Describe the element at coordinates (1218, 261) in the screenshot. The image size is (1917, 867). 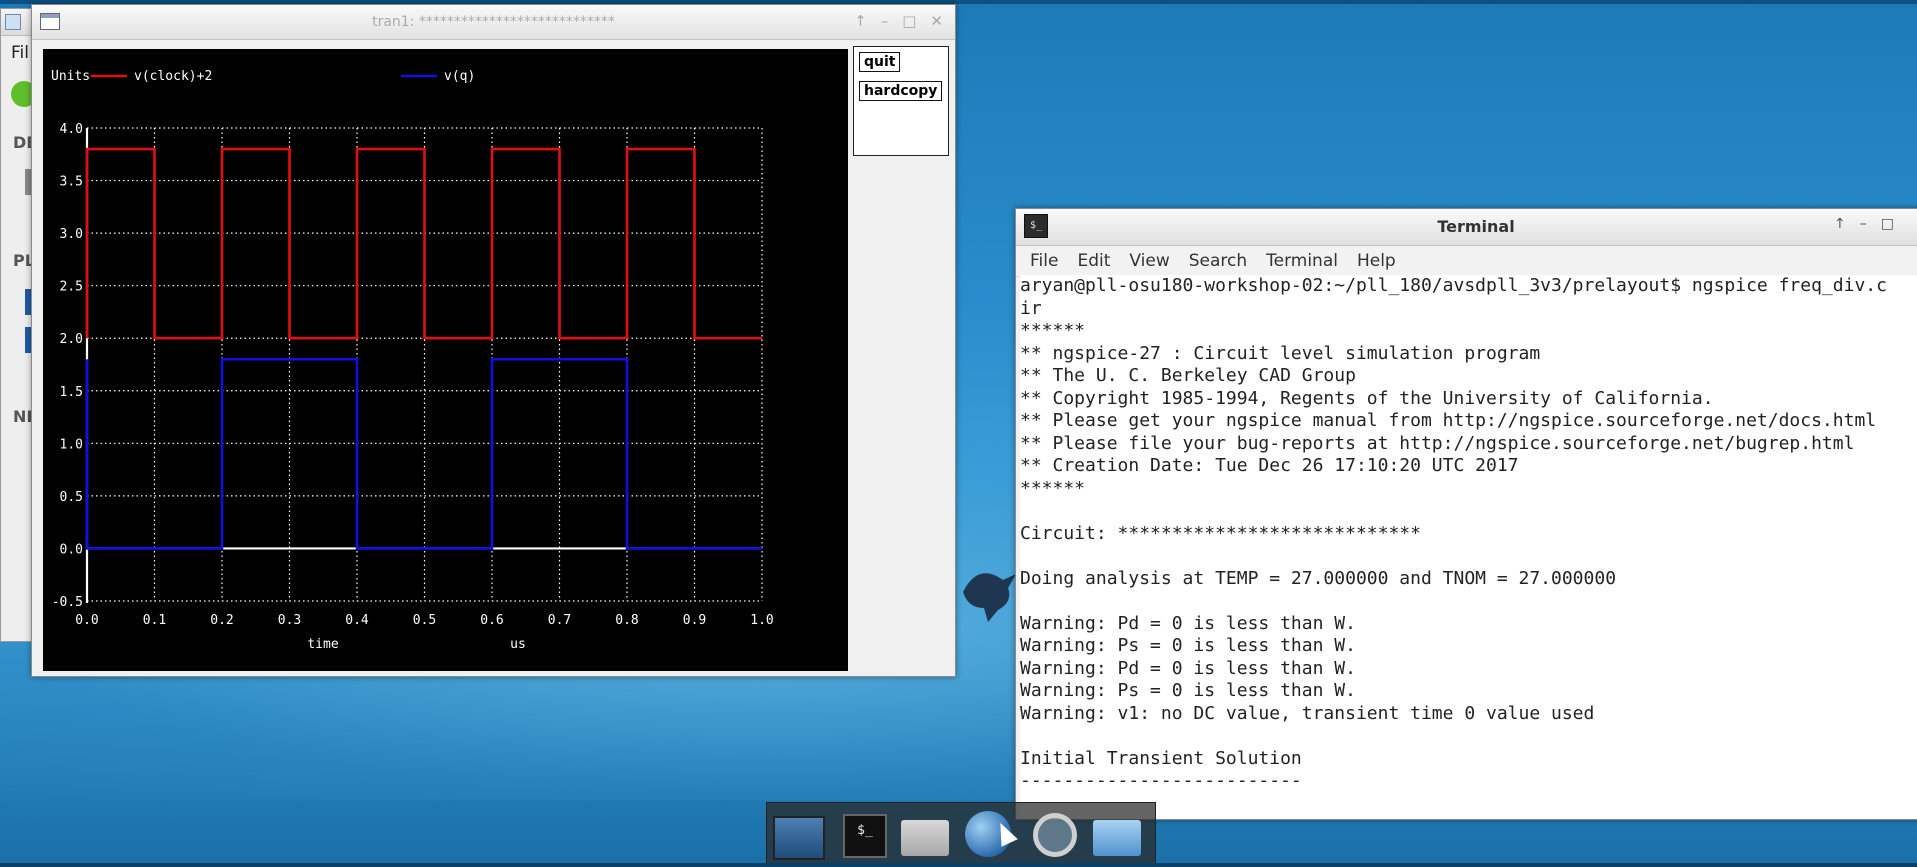
I see `menu-search: Search` at that location.